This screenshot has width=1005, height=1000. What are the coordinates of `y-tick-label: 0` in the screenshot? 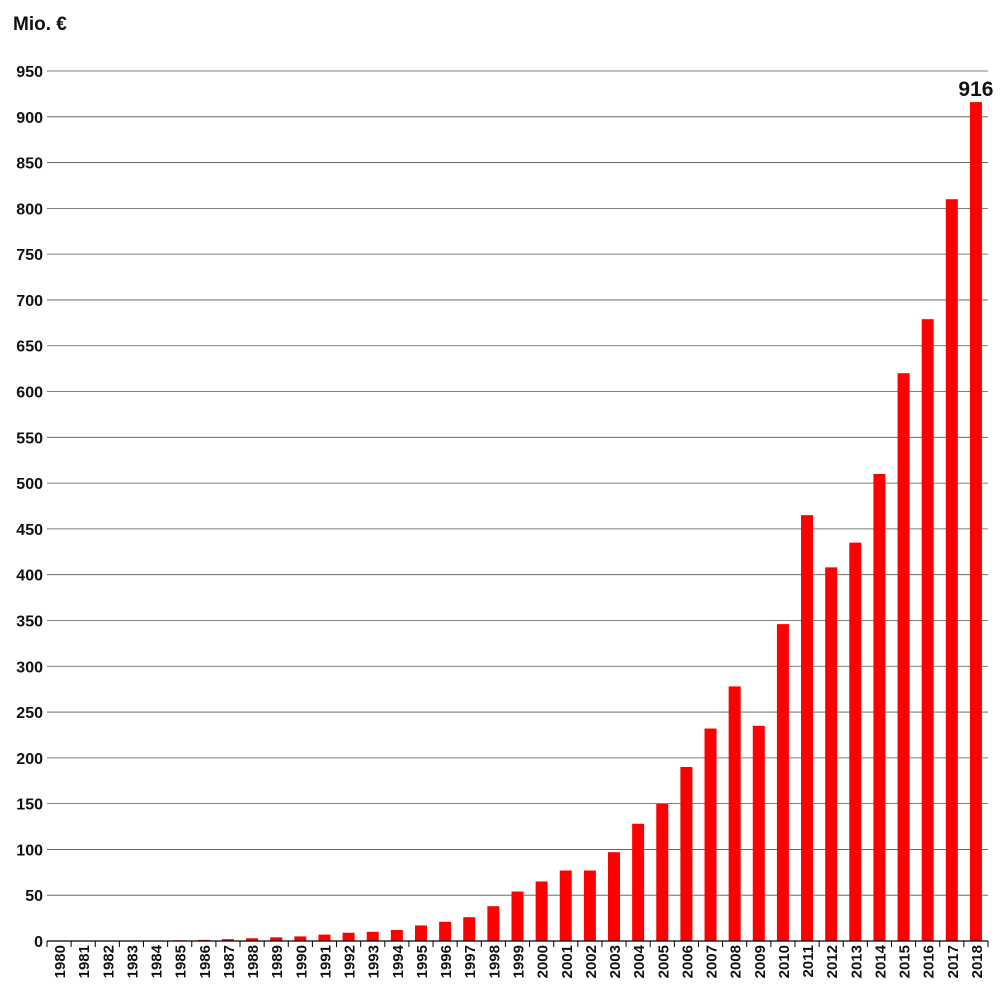 It's located at (38, 942).